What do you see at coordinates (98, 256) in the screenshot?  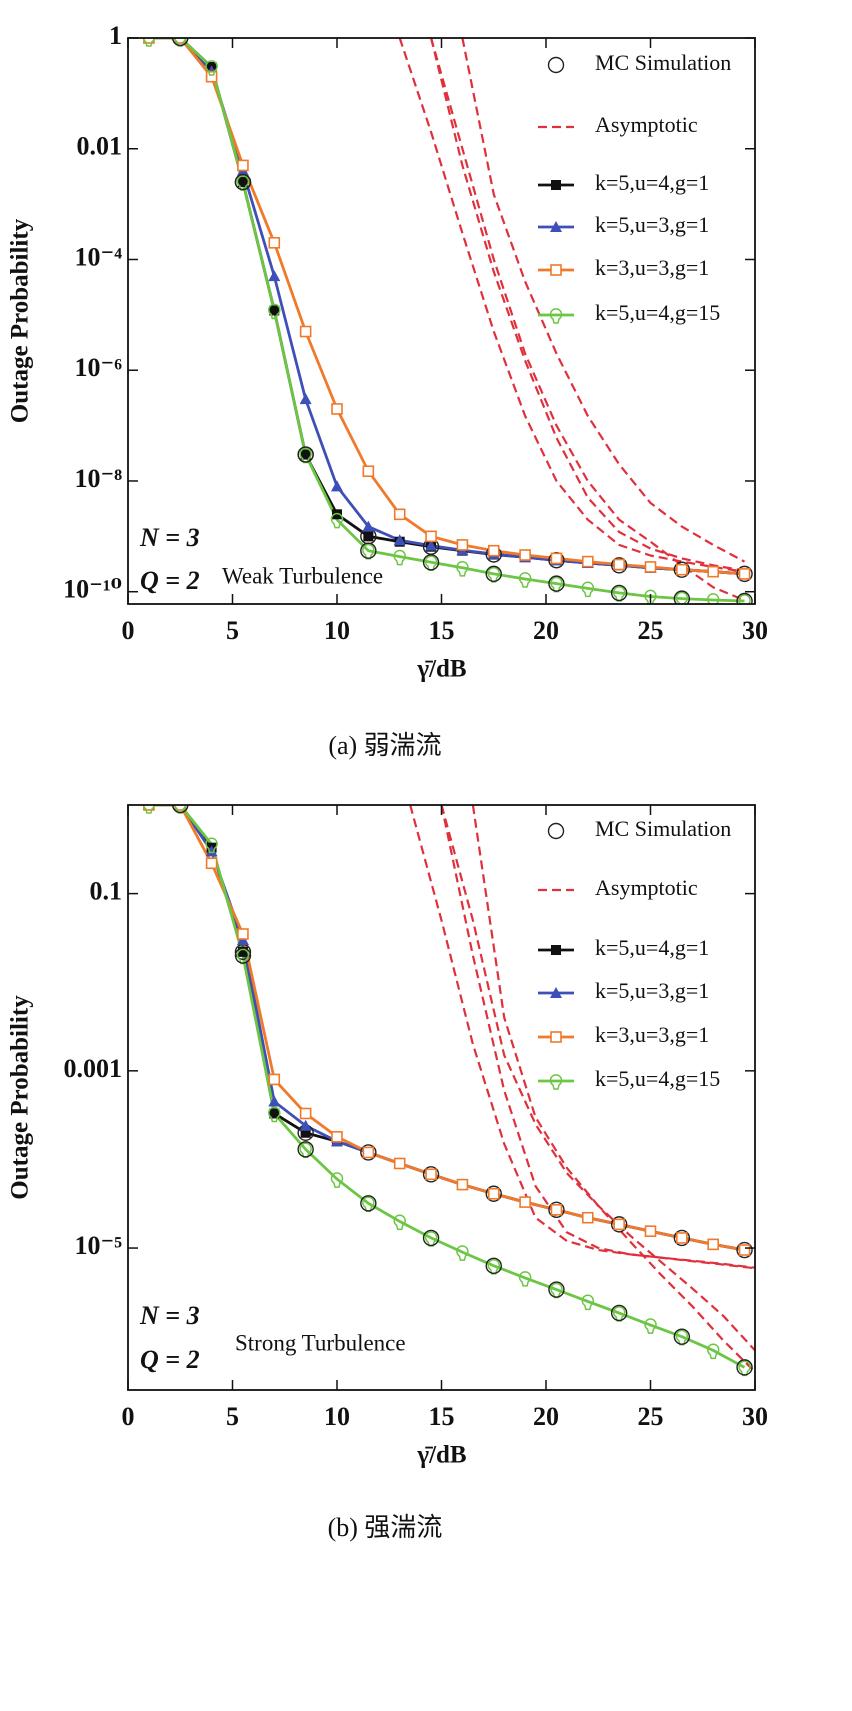 I see `y-tick-label: 10⁻⁴` at bounding box center [98, 256].